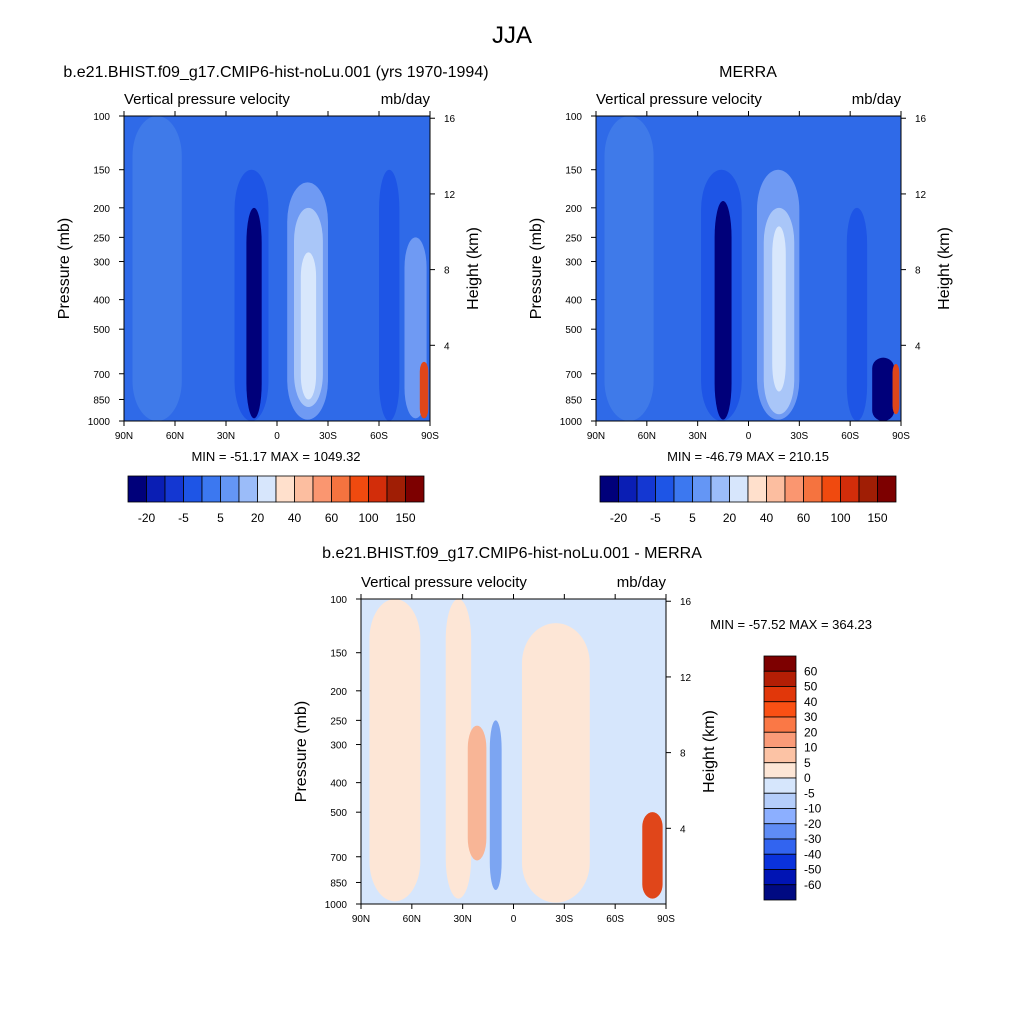  I want to click on colorbar-label: -50, so click(813, 870).